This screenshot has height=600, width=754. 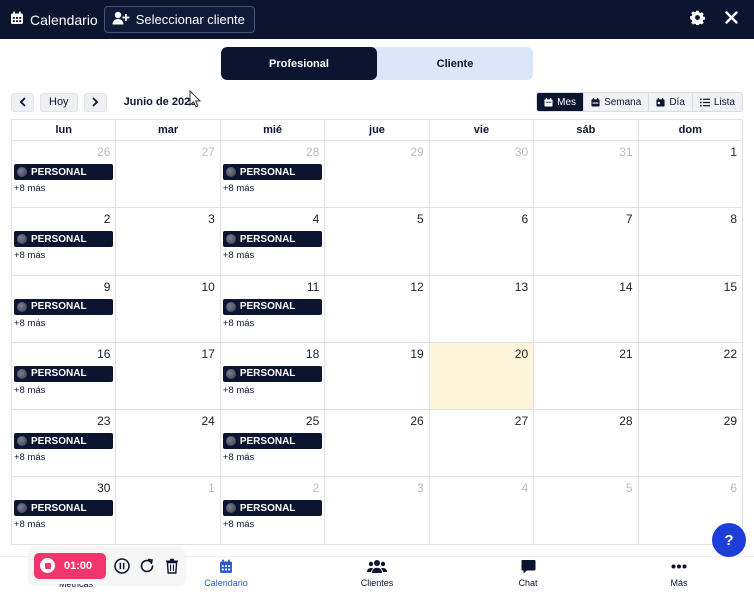 What do you see at coordinates (482, 175) in the screenshot?
I see `calendar-day-cell: 30` at bounding box center [482, 175].